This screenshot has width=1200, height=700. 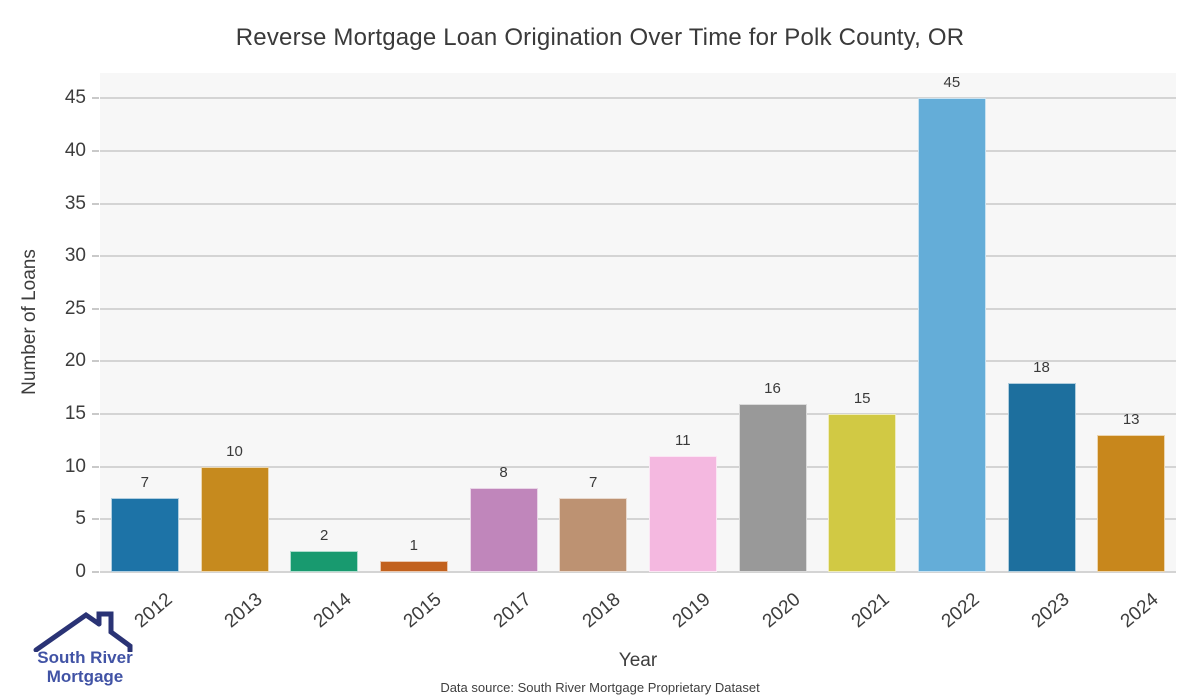 I want to click on x-axis-title: Year, so click(x=638, y=660).